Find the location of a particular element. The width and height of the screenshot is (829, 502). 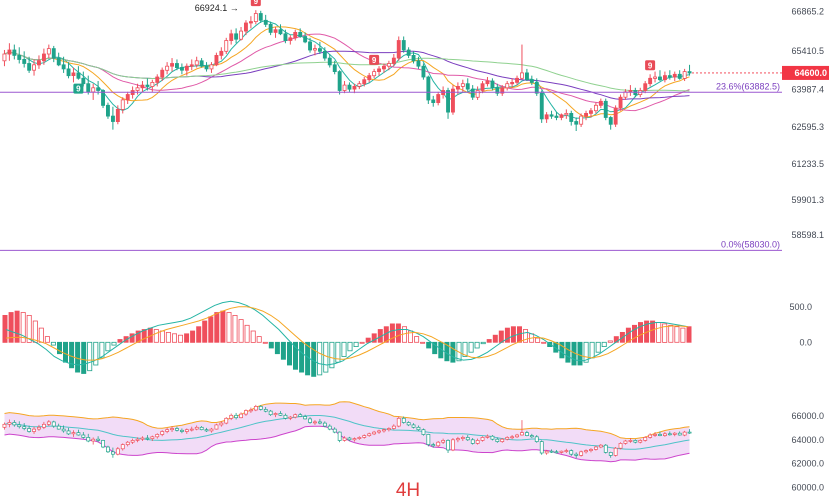

signal-line is located at coordinates (347, 333).